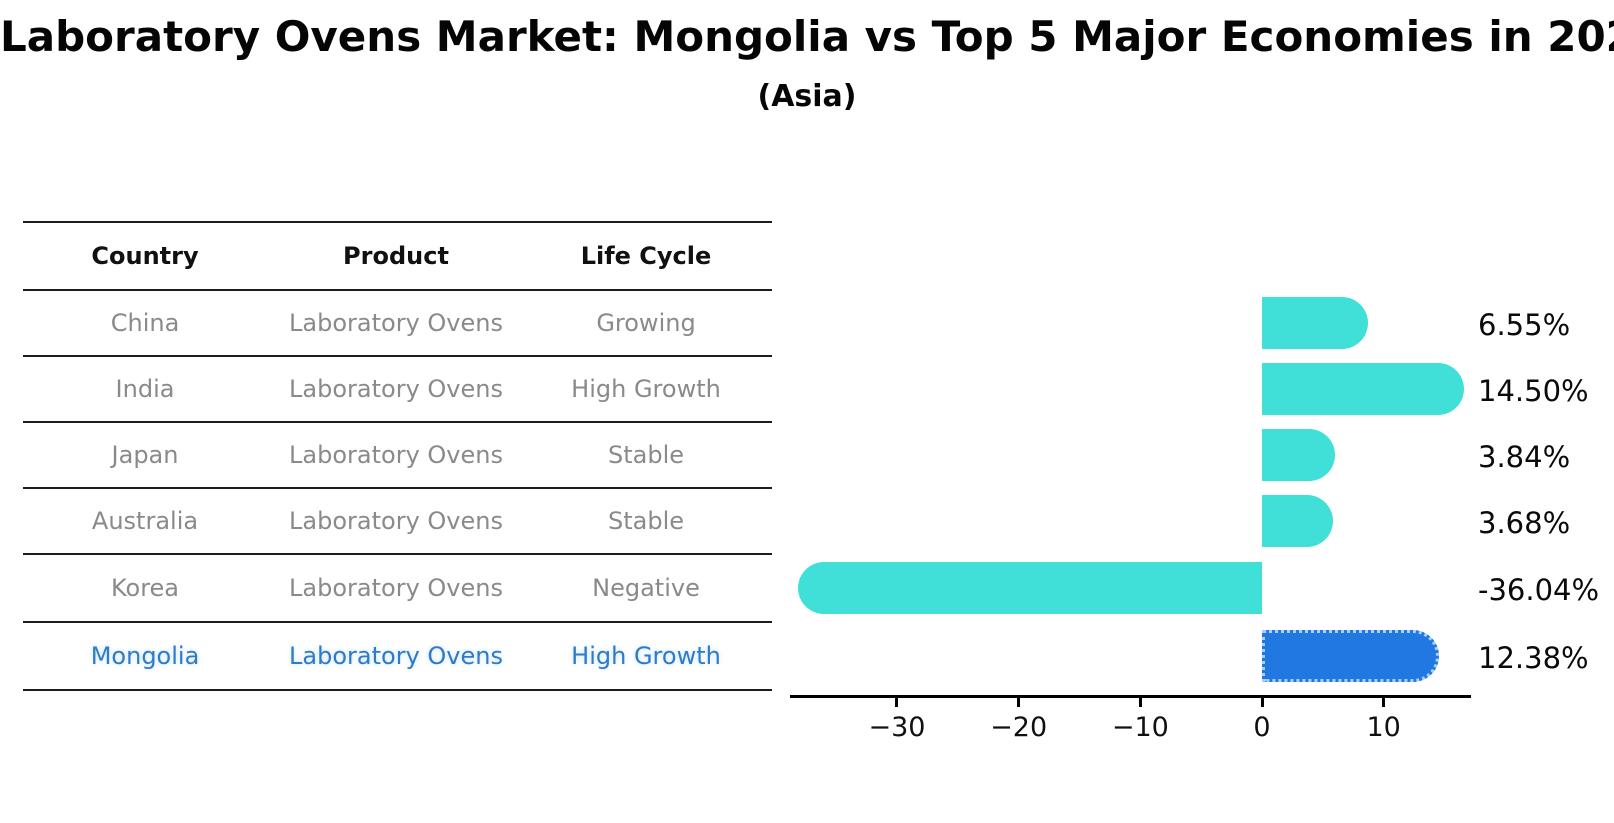  Describe the element at coordinates (1315, 323) in the screenshot. I see `bar-china` at that location.